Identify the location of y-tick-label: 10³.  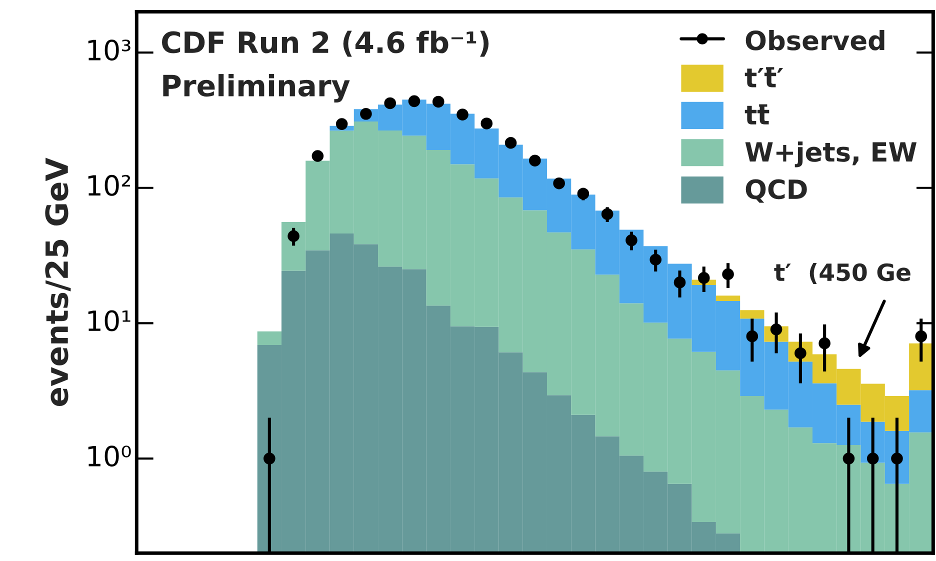
(109, 50).